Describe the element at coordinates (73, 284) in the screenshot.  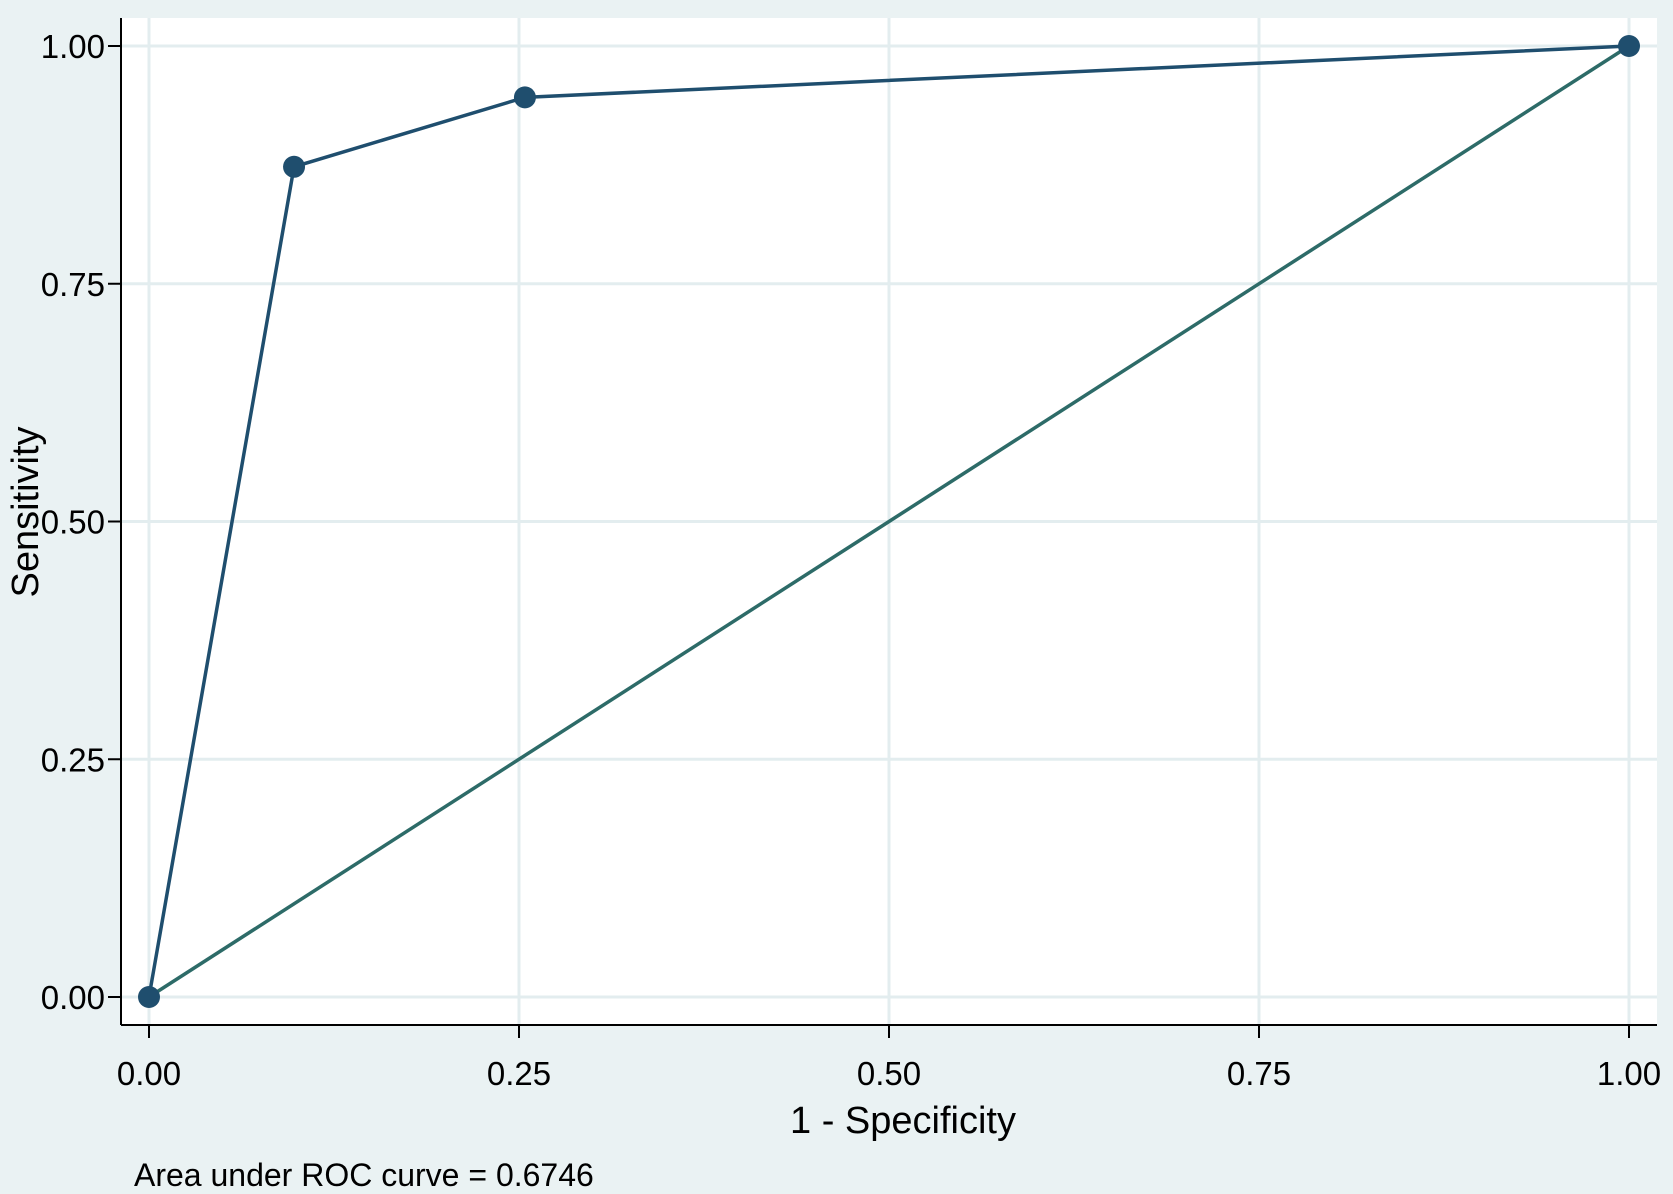
I see `y-tick-label: 0.75` at that location.